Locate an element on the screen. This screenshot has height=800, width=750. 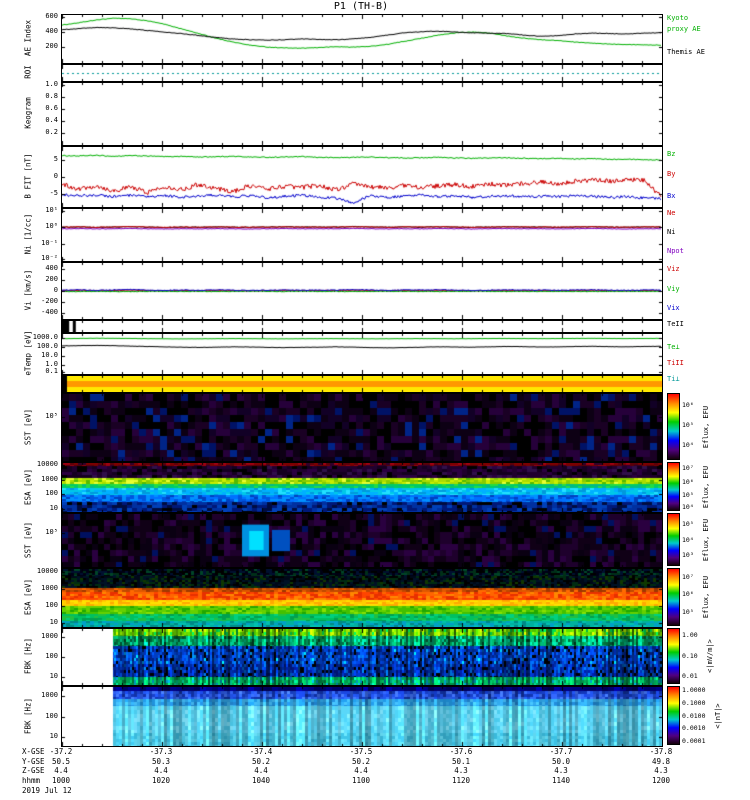
ytick-b-fit-0: 5 is located at coordinates (55, 159).